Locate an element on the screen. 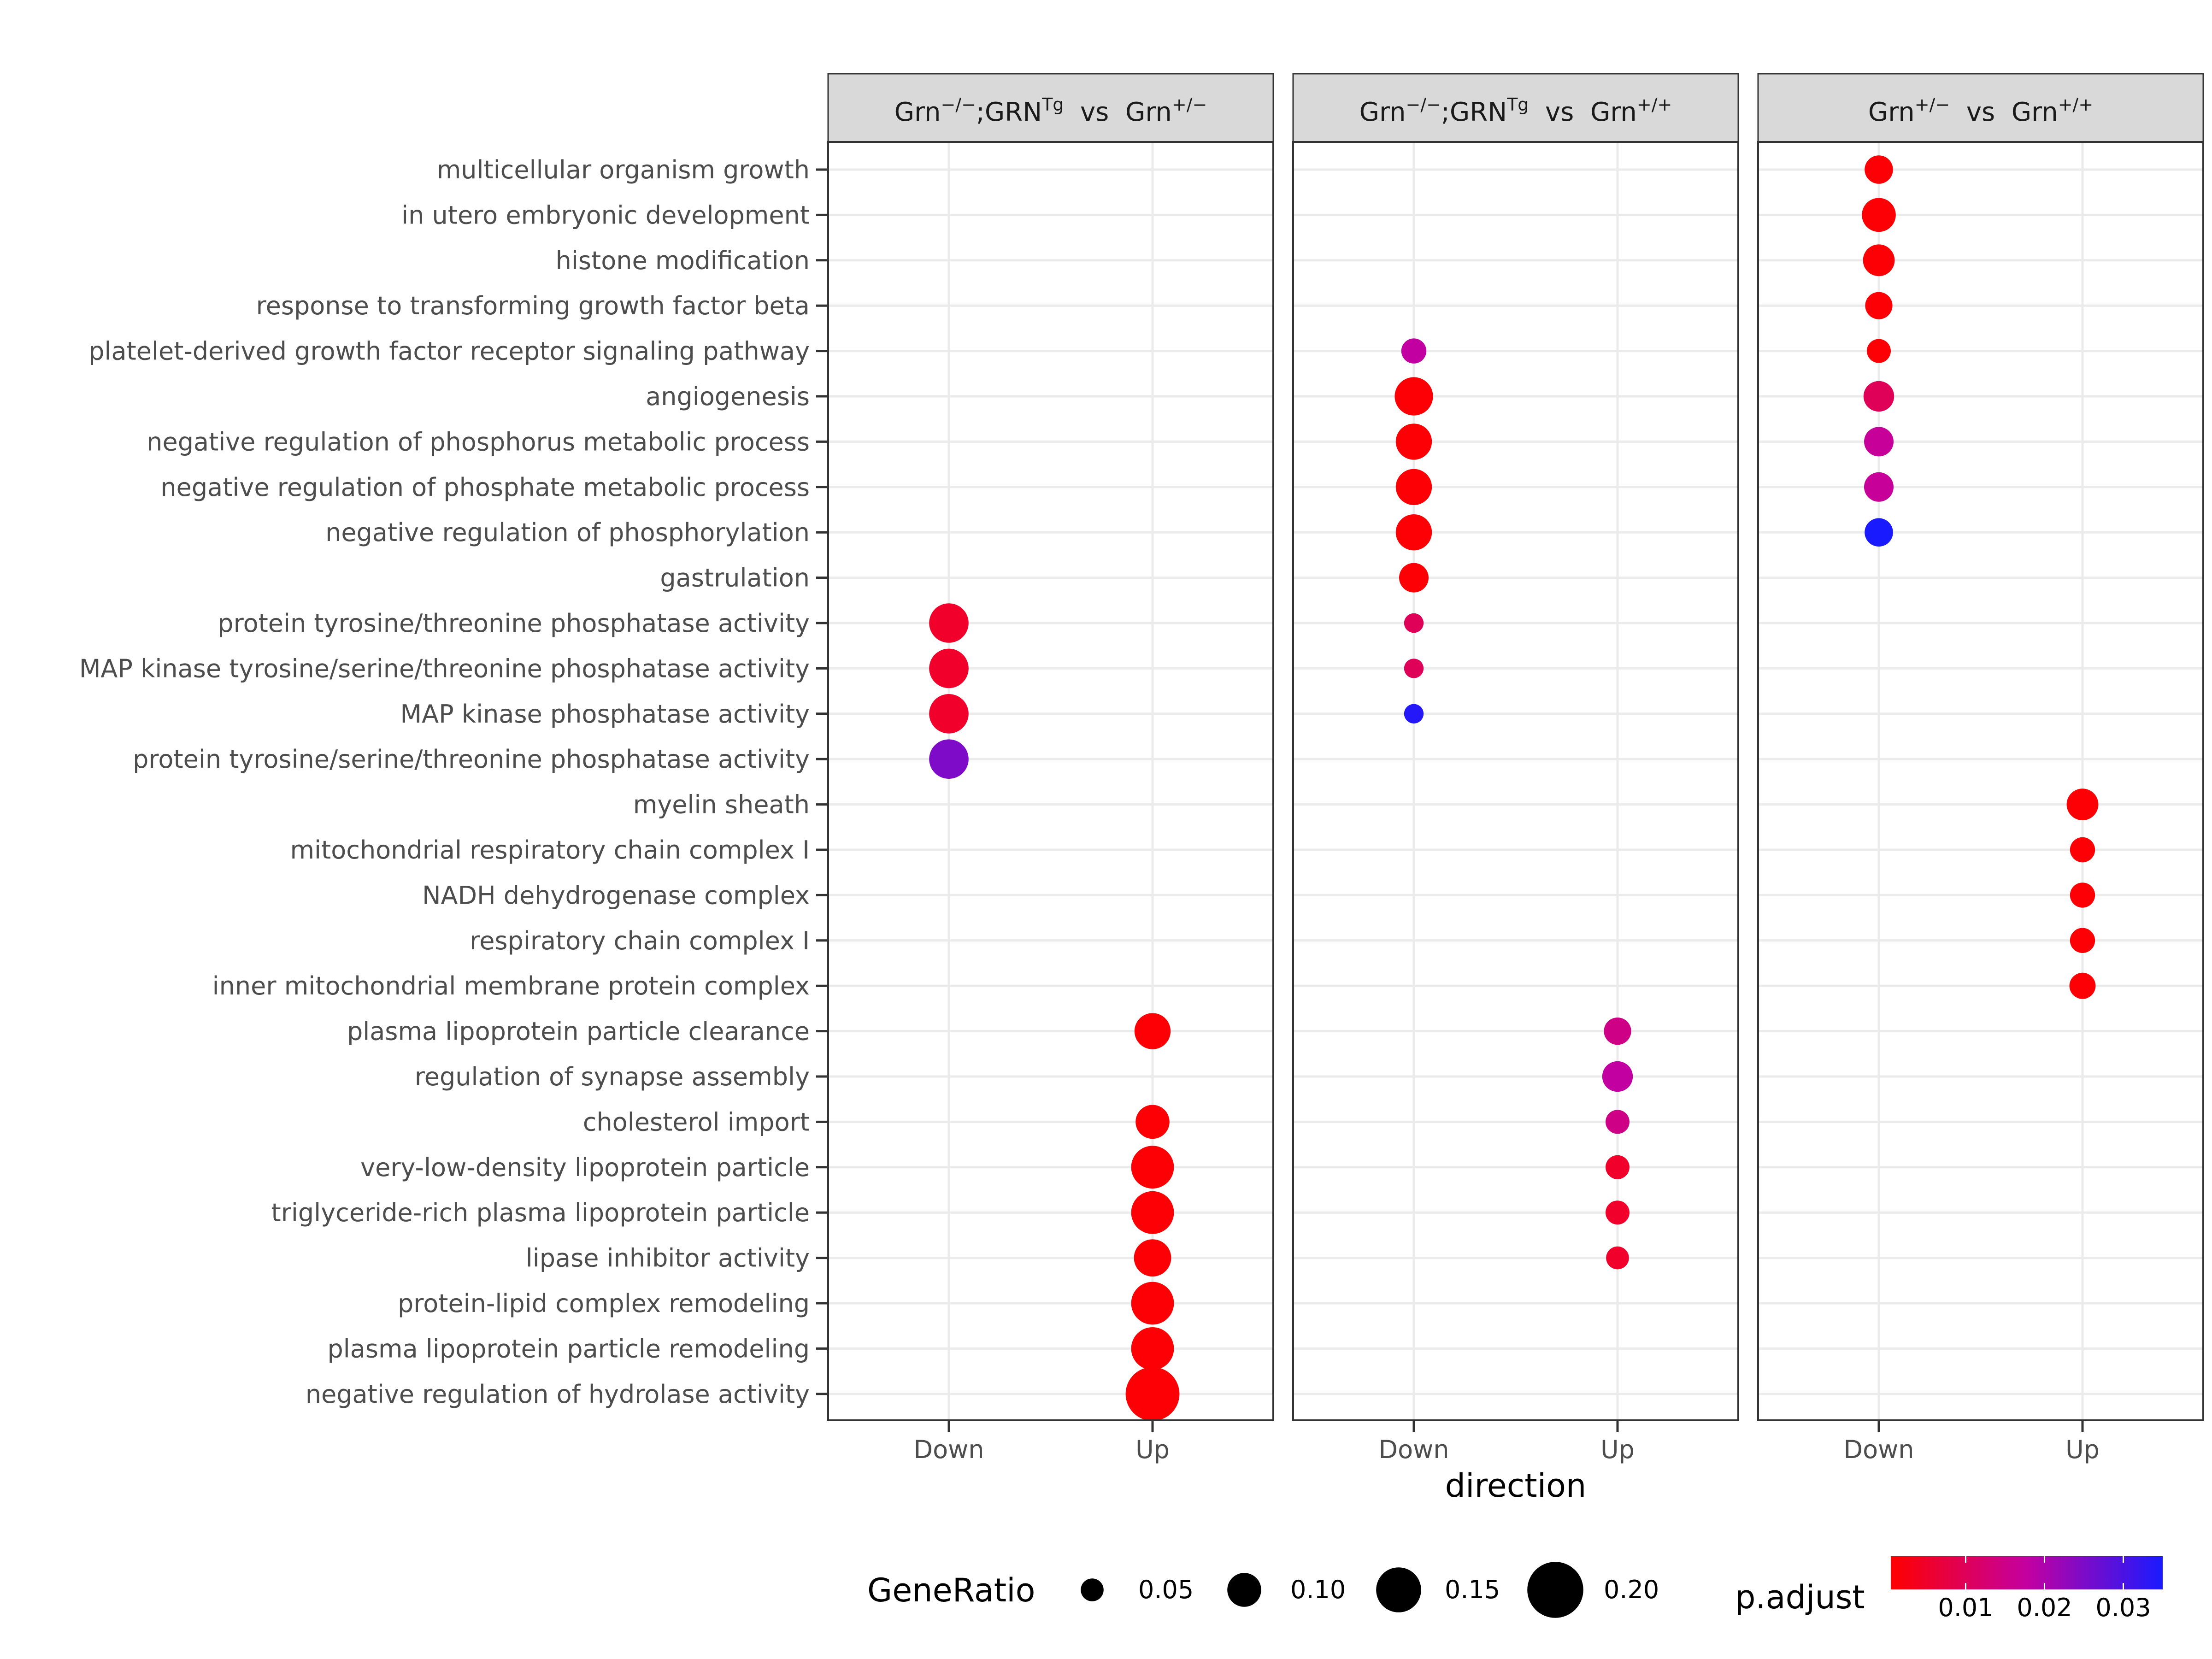  y-tick-label: lipase inhibitor activity is located at coordinates (668, 1258).